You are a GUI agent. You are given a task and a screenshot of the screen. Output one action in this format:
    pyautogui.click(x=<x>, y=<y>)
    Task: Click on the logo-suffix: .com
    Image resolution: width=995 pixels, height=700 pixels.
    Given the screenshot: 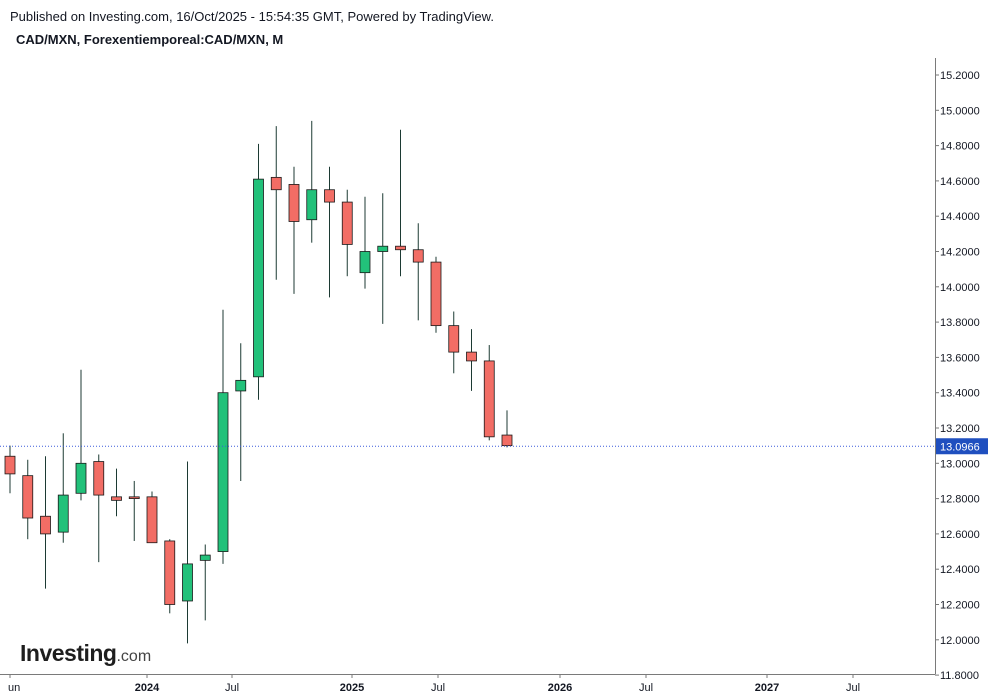 What is the action you would take?
    pyautogui.click(x=134, y=656)
    